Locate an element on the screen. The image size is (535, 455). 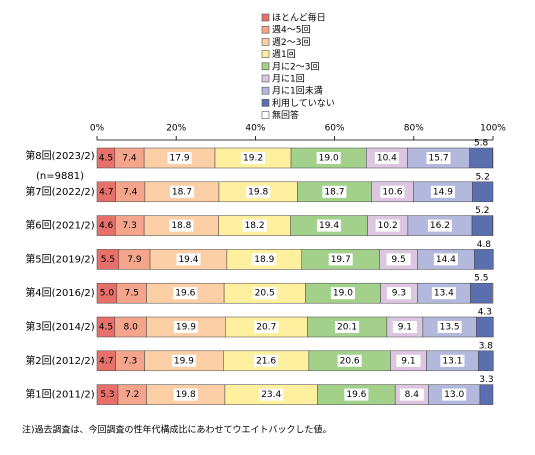
data-label: 7.2 is located at coordinates (132, 395).